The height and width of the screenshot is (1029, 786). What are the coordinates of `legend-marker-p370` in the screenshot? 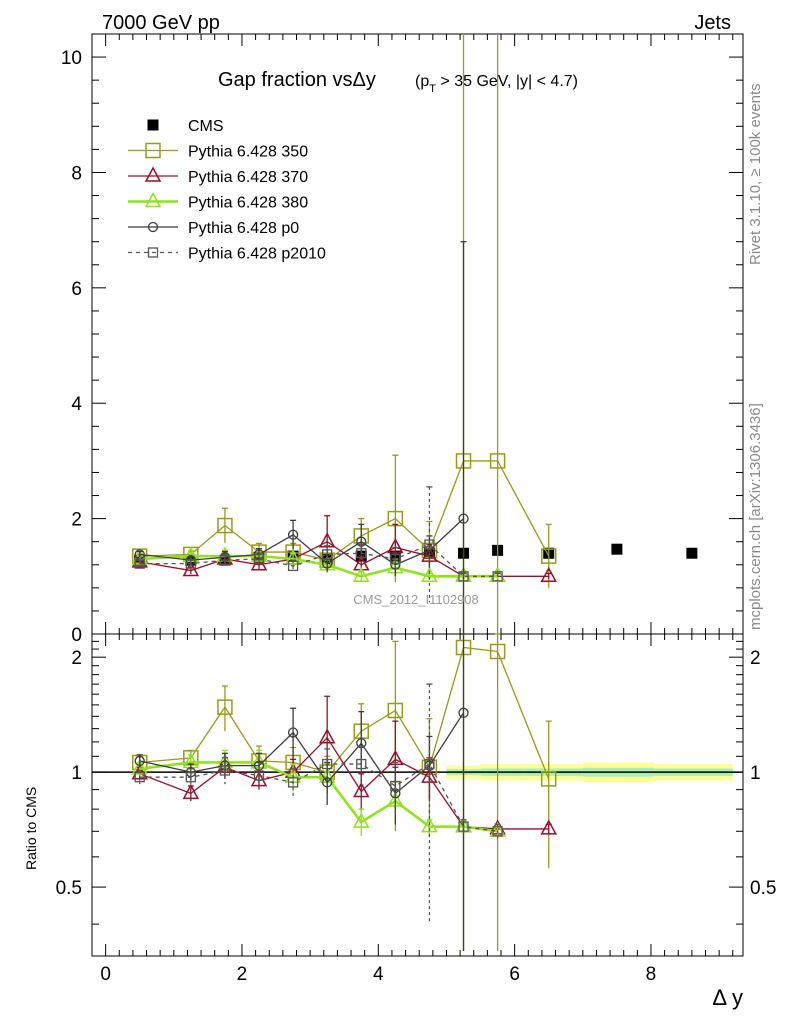 It's located at (153, 174).